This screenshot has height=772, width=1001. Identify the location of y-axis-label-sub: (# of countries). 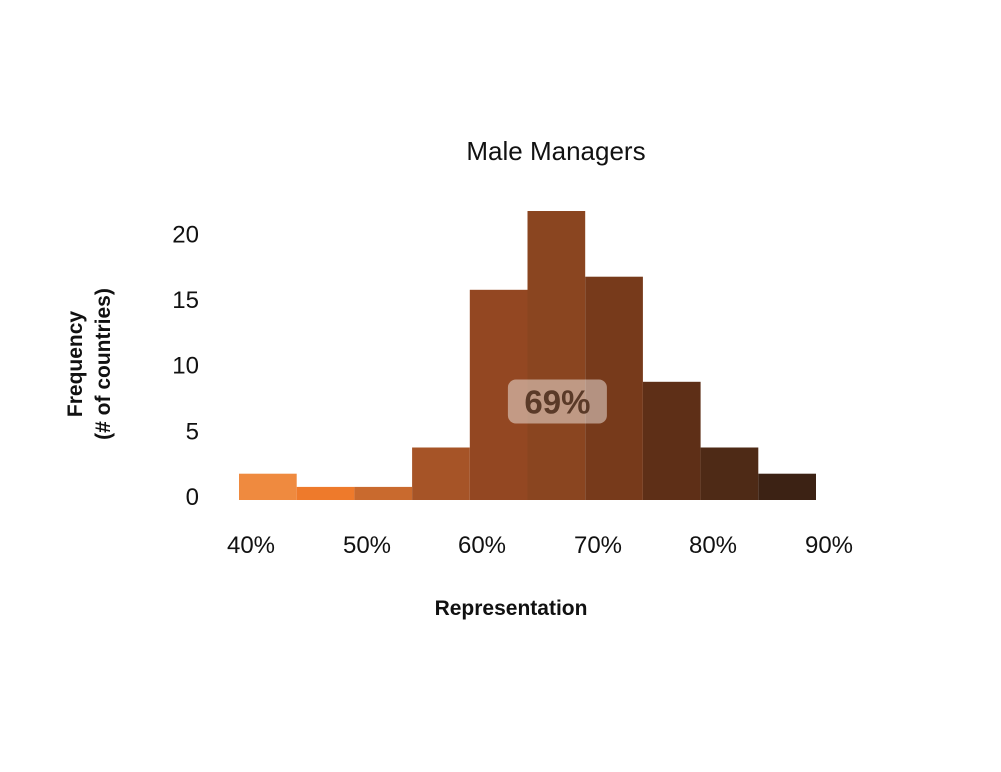
(103, 364).